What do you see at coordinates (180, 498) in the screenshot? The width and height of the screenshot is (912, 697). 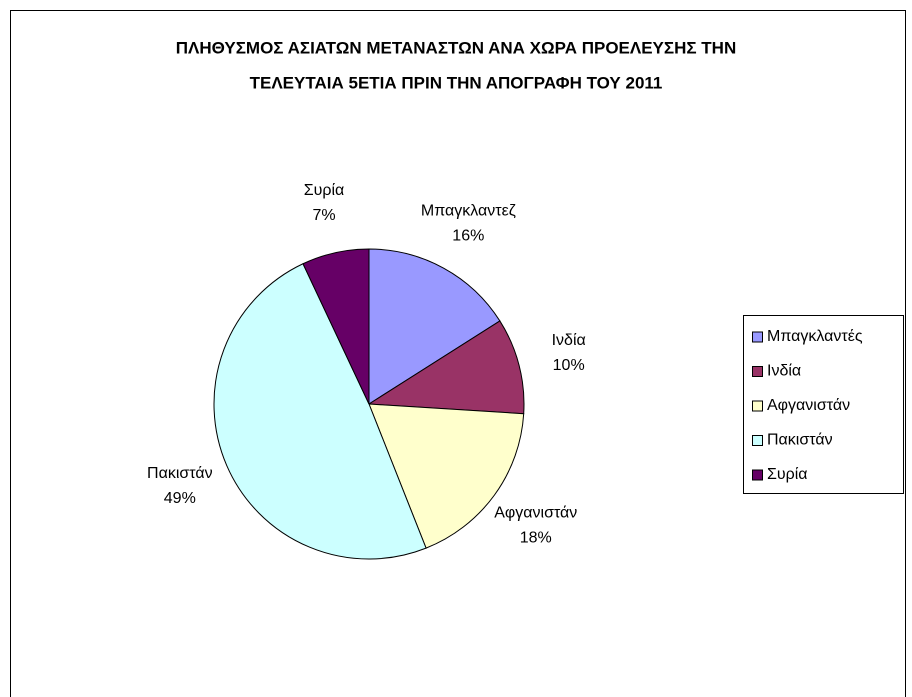 I see `data-label-value: 49%` at bounding box center [180, 498].